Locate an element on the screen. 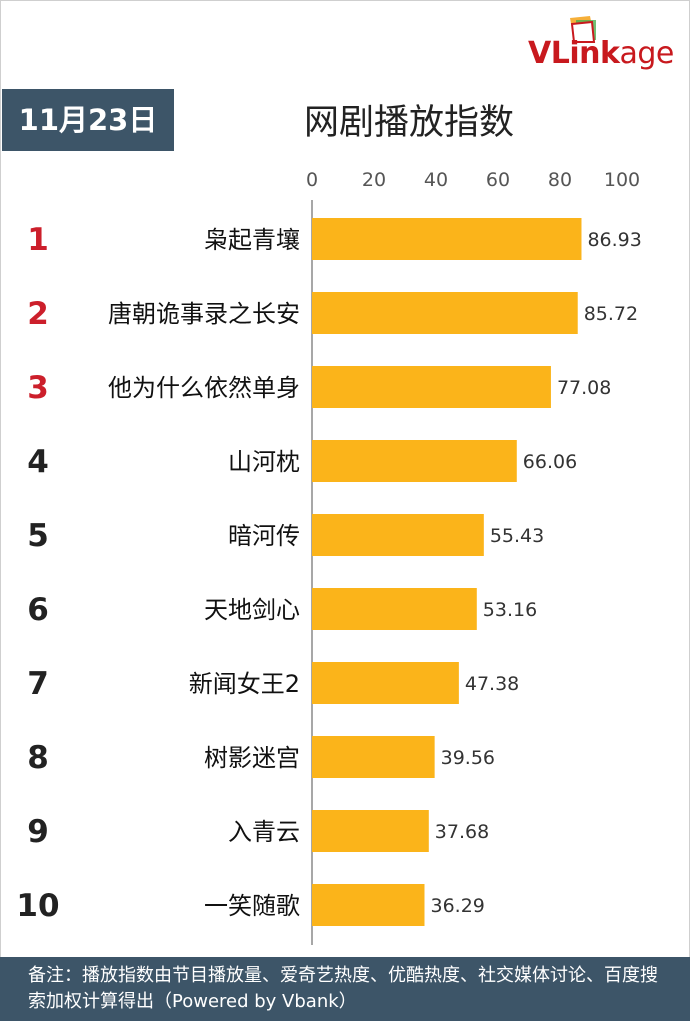  bar-value-label: 47.38 is located at coordinates (492, 684).